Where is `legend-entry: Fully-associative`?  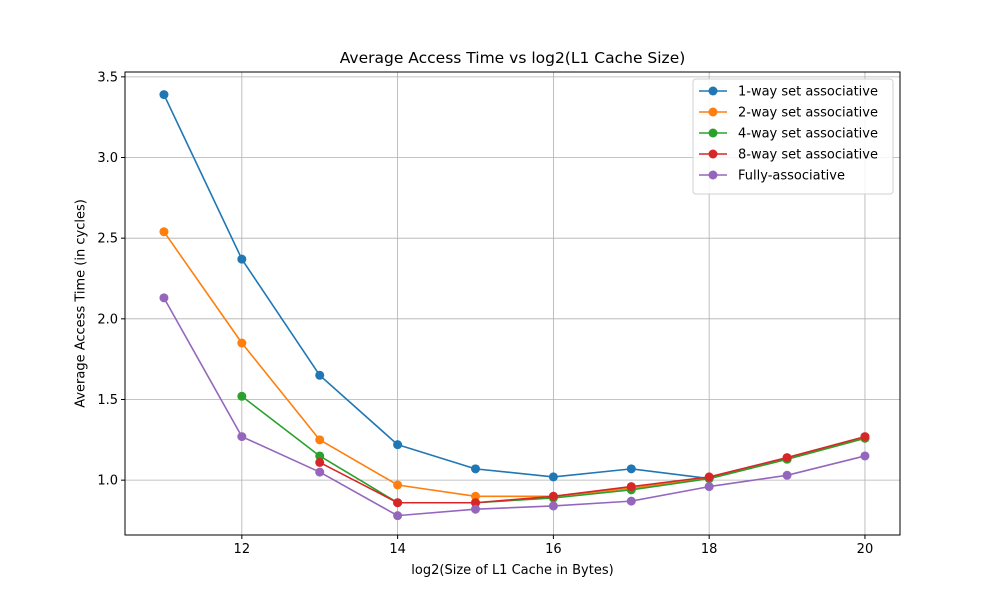 legend-entry: Fully-associative is located at coordinates (772, 176).